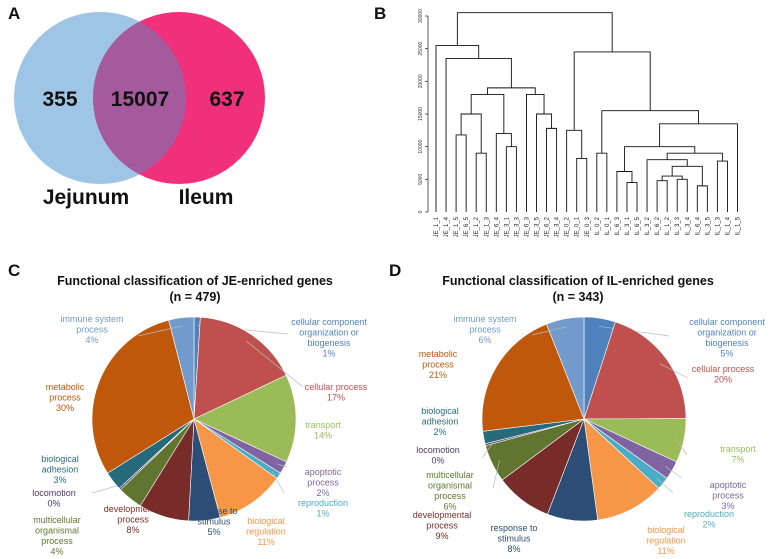 This screenshot has width=778, height=559. I want to click on pie-label: apoptotic, so click(728, 485).